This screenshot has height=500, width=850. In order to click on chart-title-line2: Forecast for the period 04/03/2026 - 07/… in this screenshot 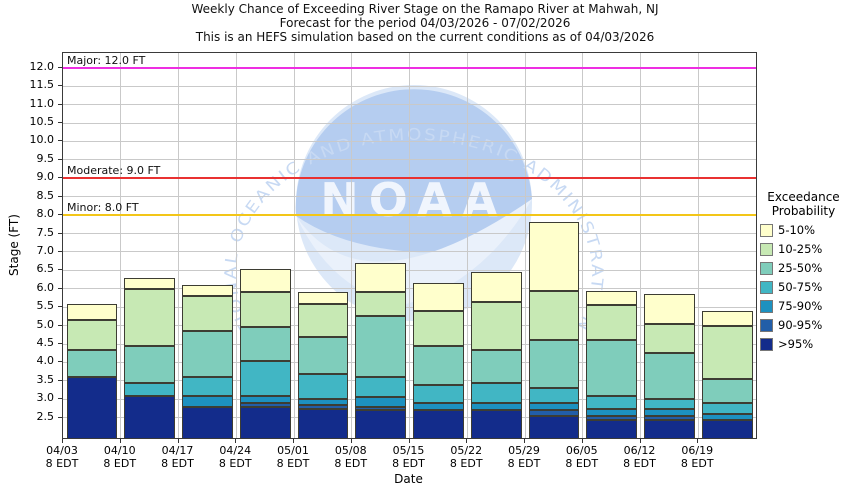, I will do `click(425, 23)`.